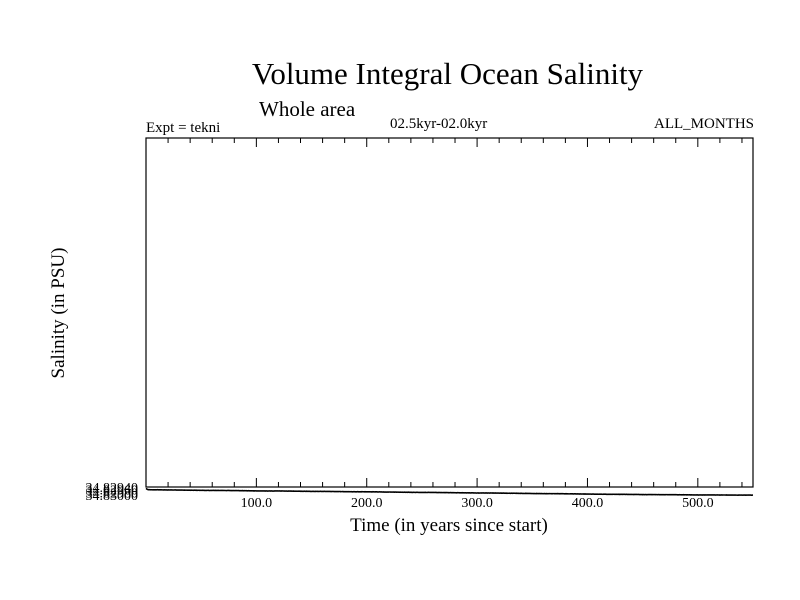  Describe the element at coordinates (257, 503) in the screenshot. I see `x-tick-label: 100.0` at that location.